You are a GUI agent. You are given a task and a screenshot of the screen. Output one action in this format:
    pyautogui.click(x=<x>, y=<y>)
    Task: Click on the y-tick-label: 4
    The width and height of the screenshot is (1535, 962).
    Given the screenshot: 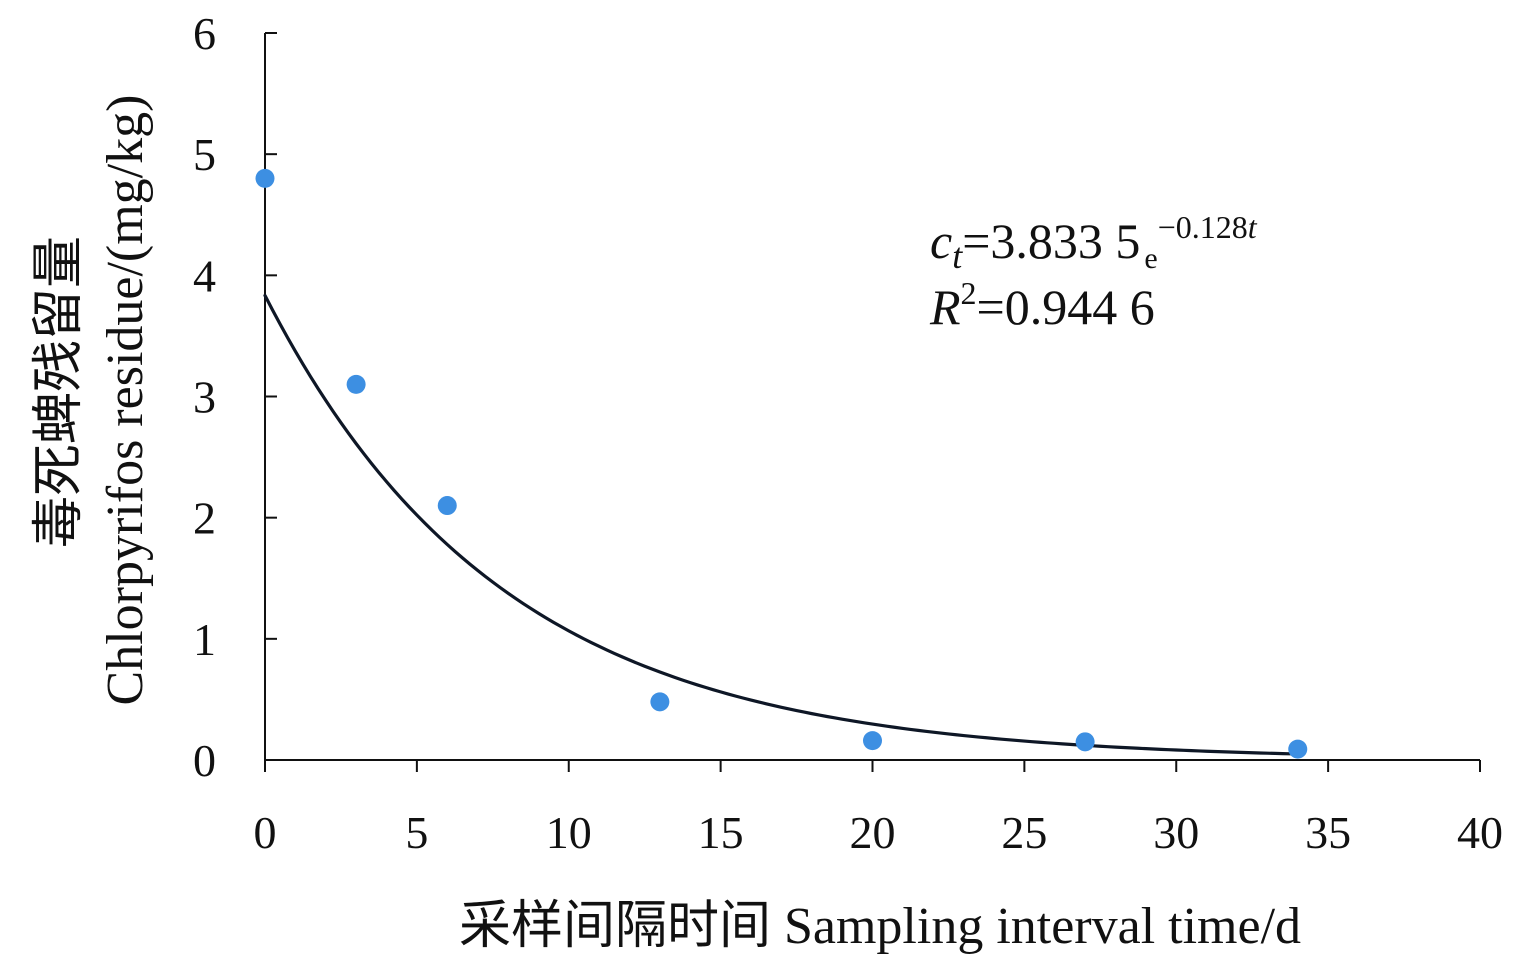 What is the action you would take?
    pyautogui.click(x=204, y=275)
    